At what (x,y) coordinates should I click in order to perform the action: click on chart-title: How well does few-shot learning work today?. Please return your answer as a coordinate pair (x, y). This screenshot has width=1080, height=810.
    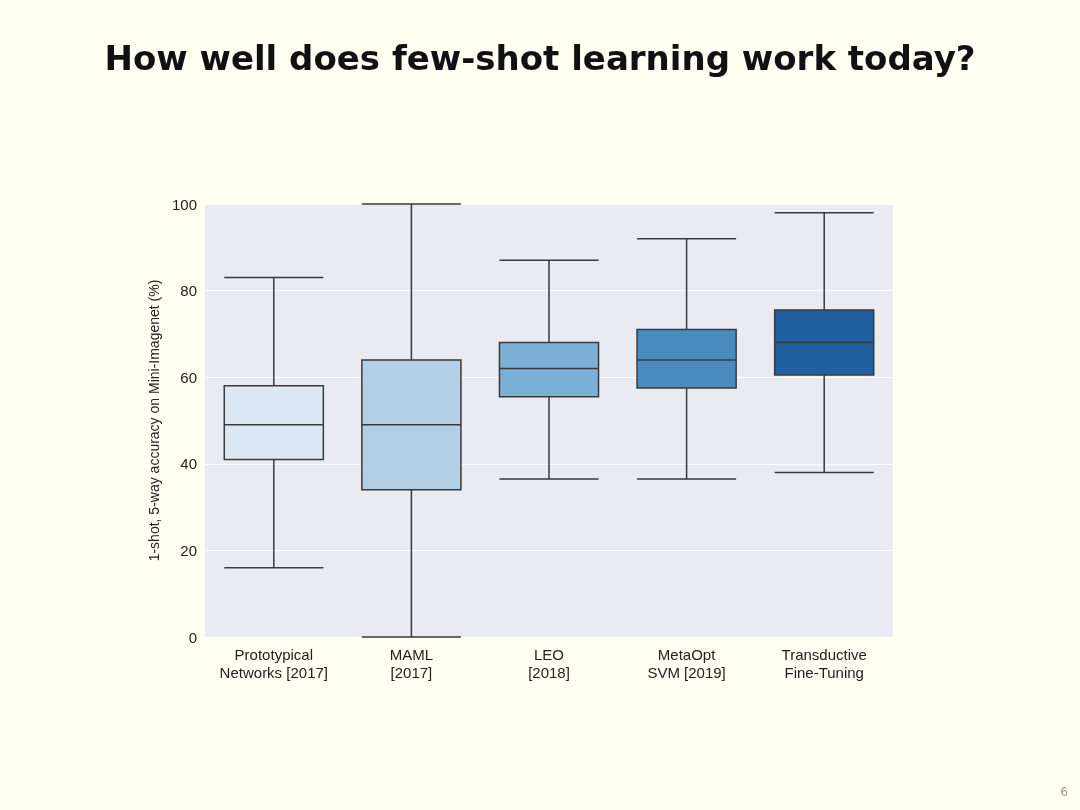
    Looking at the image, I should click on (540, 58).